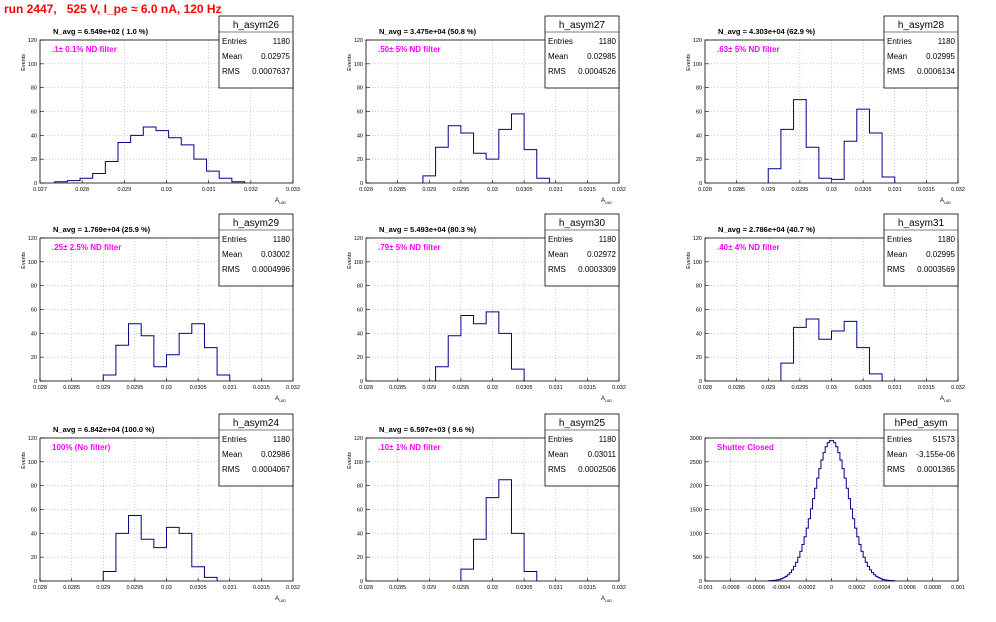 The image size is (996, 622). I want to click on stats-value: 0.0003309, so click(597, 269).